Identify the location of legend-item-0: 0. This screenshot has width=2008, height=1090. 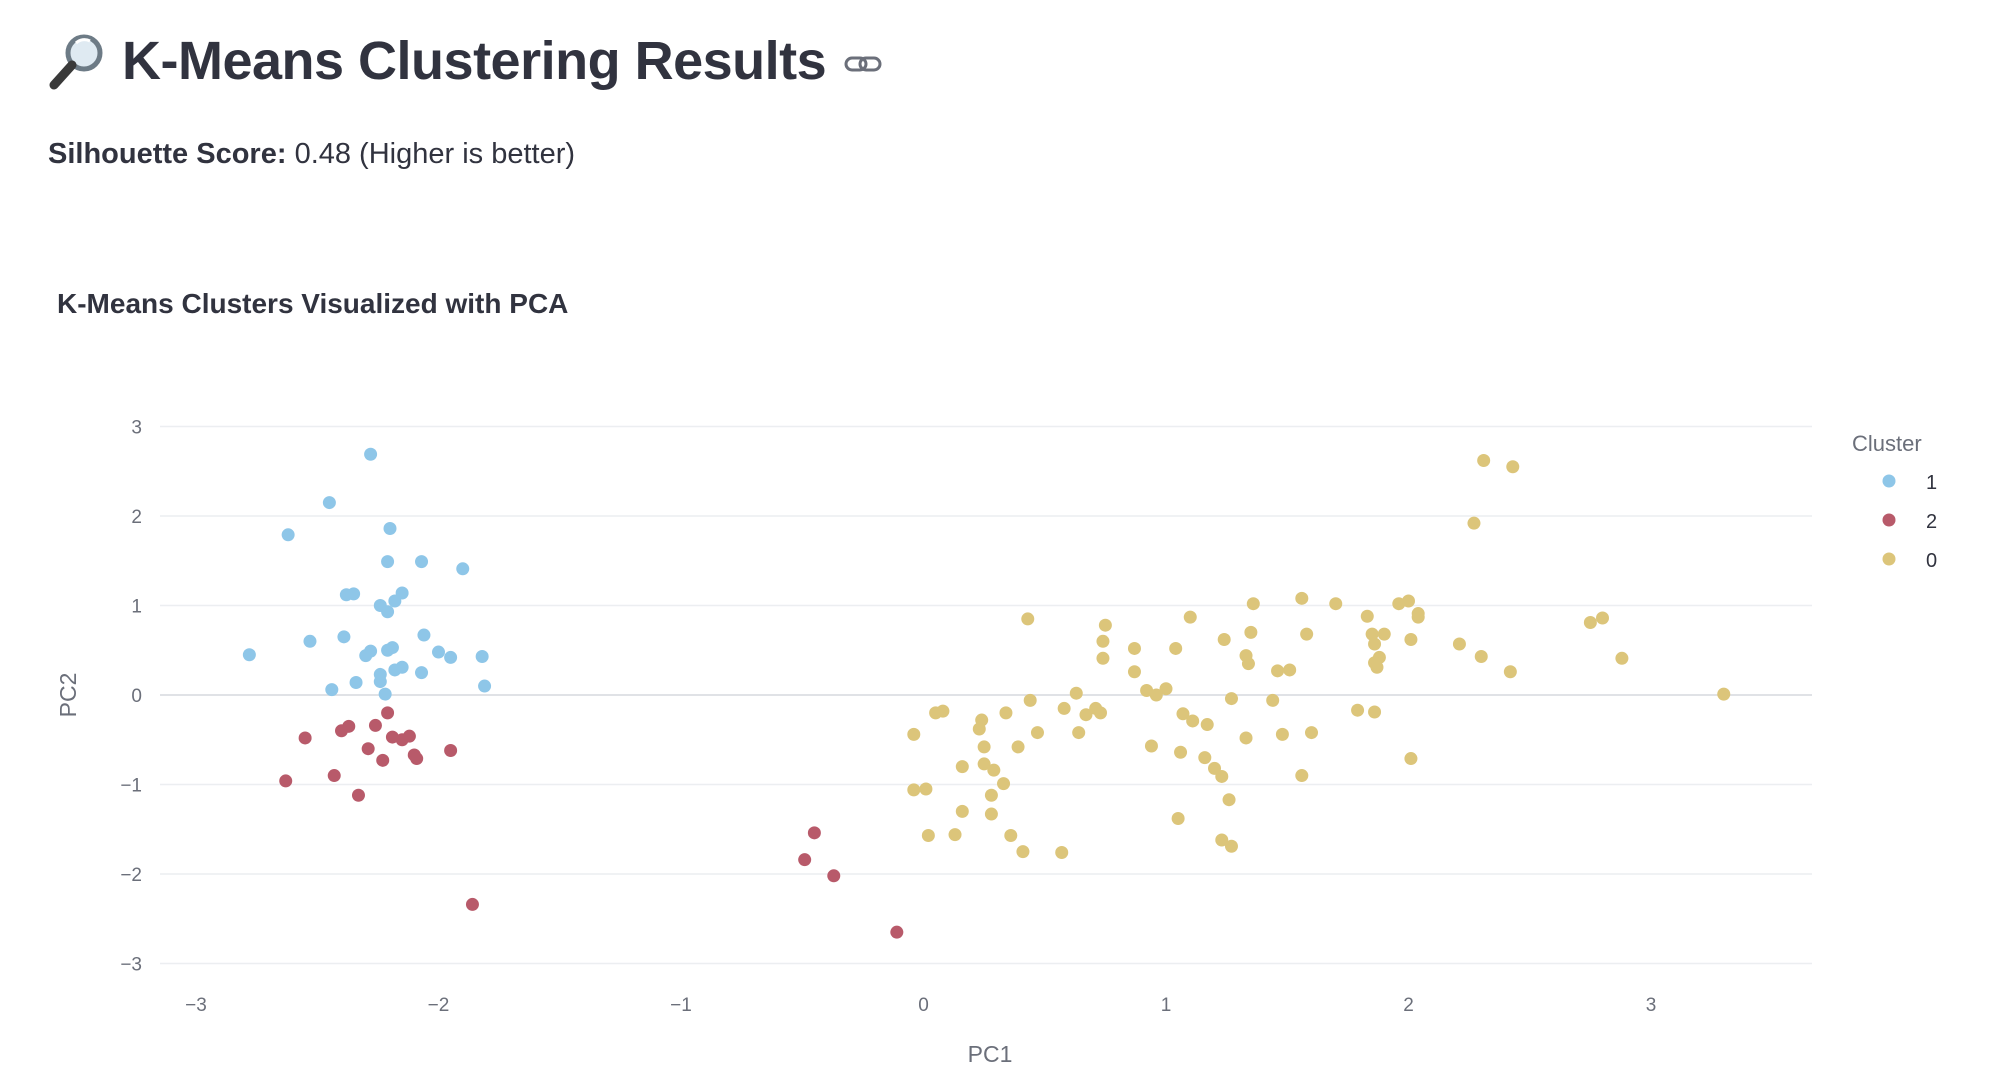
(1910, 561).